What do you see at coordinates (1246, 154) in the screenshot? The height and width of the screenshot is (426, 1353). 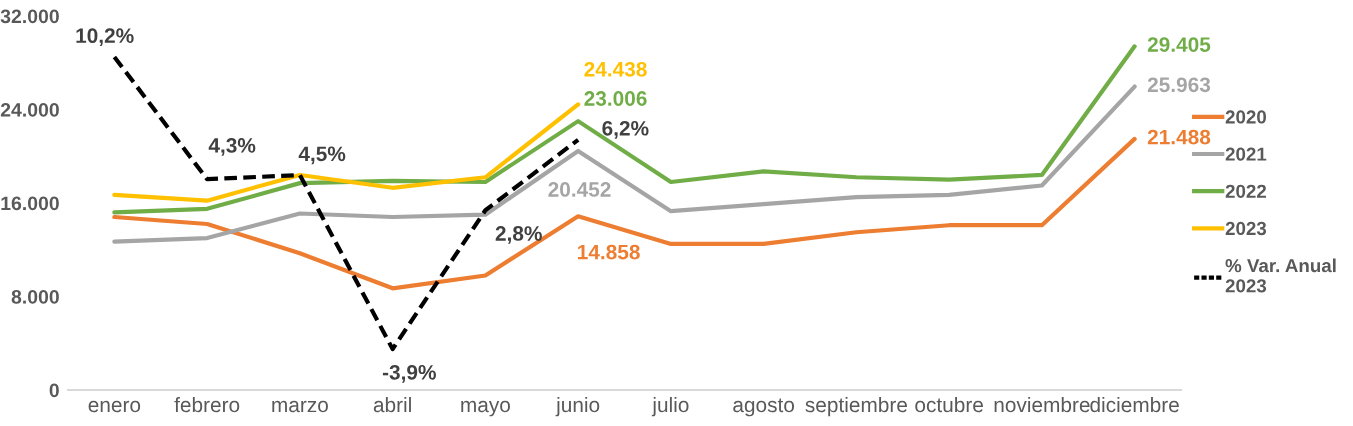 I see `legend-label: 2021` at bounding box center [1246, 154].